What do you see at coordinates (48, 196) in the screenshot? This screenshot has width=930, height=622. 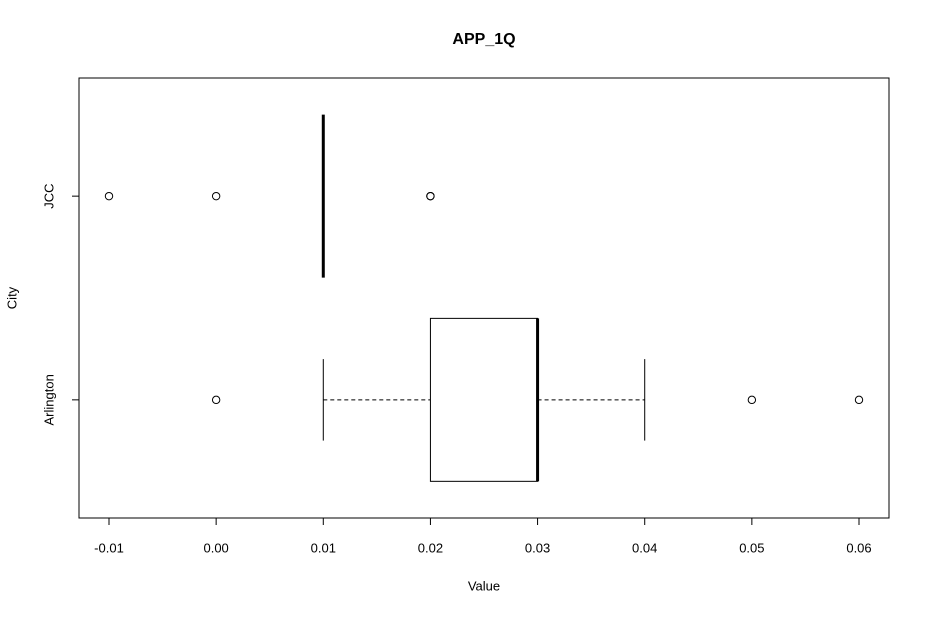 I see `y-tick-label: JCC` at bounding box center [48, 196].